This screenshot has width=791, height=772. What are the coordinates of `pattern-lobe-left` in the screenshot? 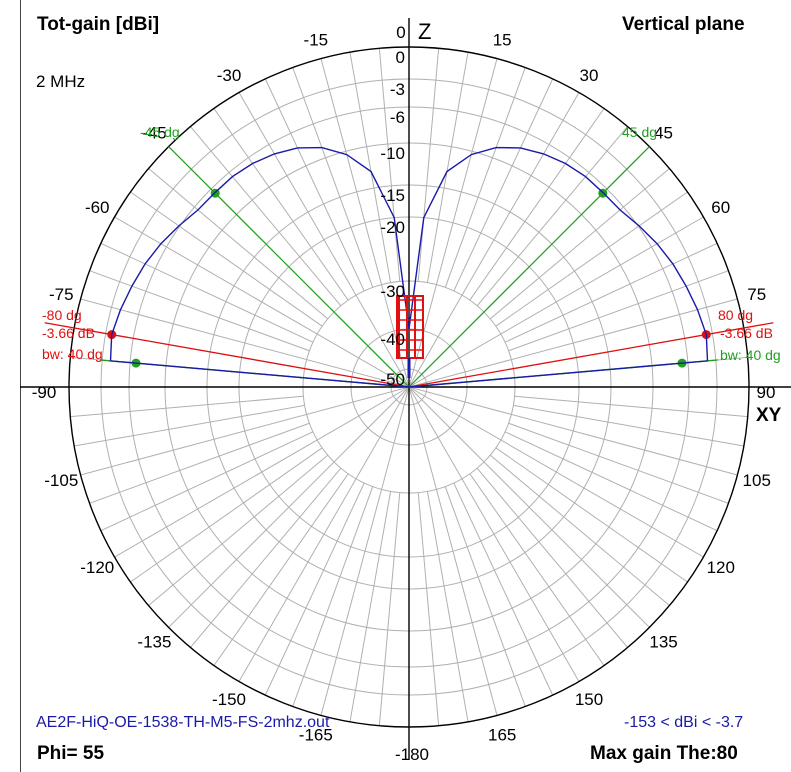 It's located at (259, 267).